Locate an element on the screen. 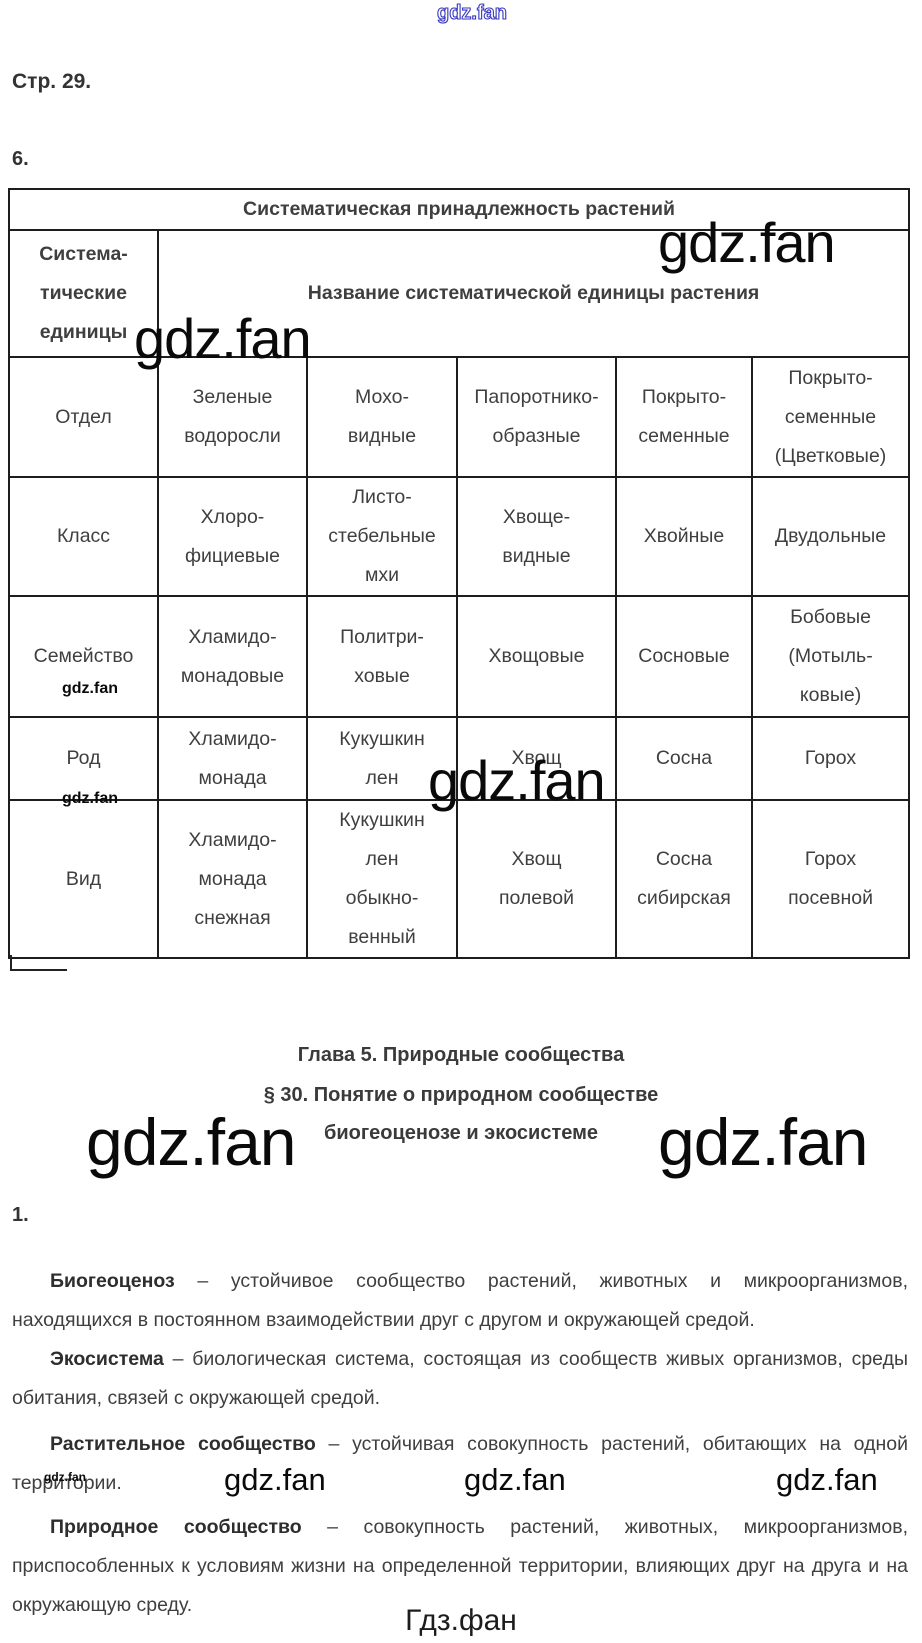 Image resolution: width=922 pixels, height=1643 pixels. task-number-6: 6. is located at coordinates (20, 159).